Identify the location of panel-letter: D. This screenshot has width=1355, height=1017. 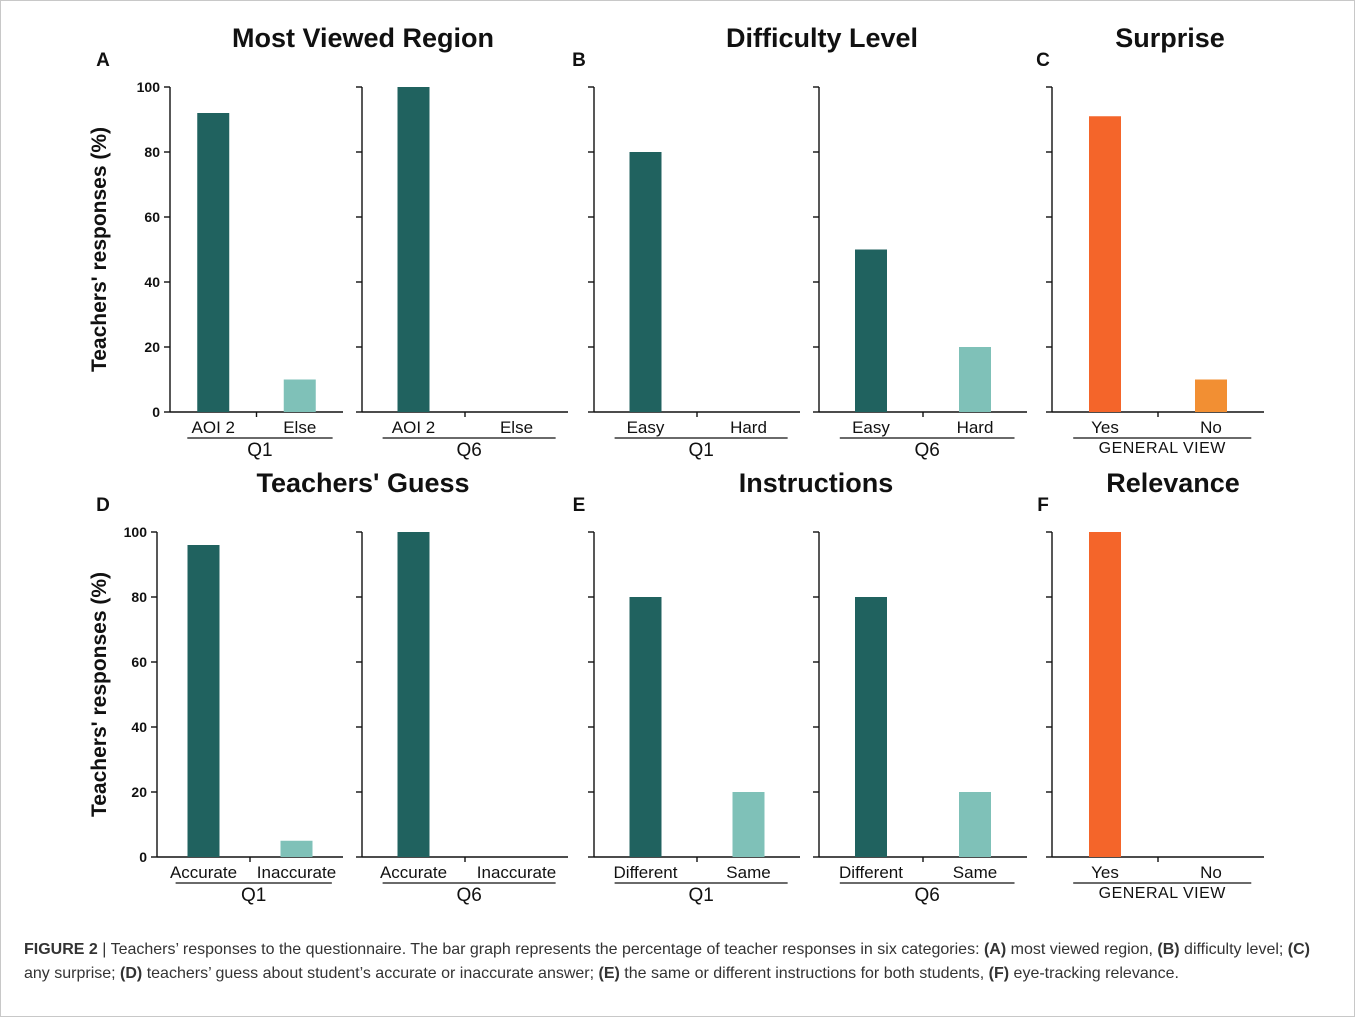
(103, 505).